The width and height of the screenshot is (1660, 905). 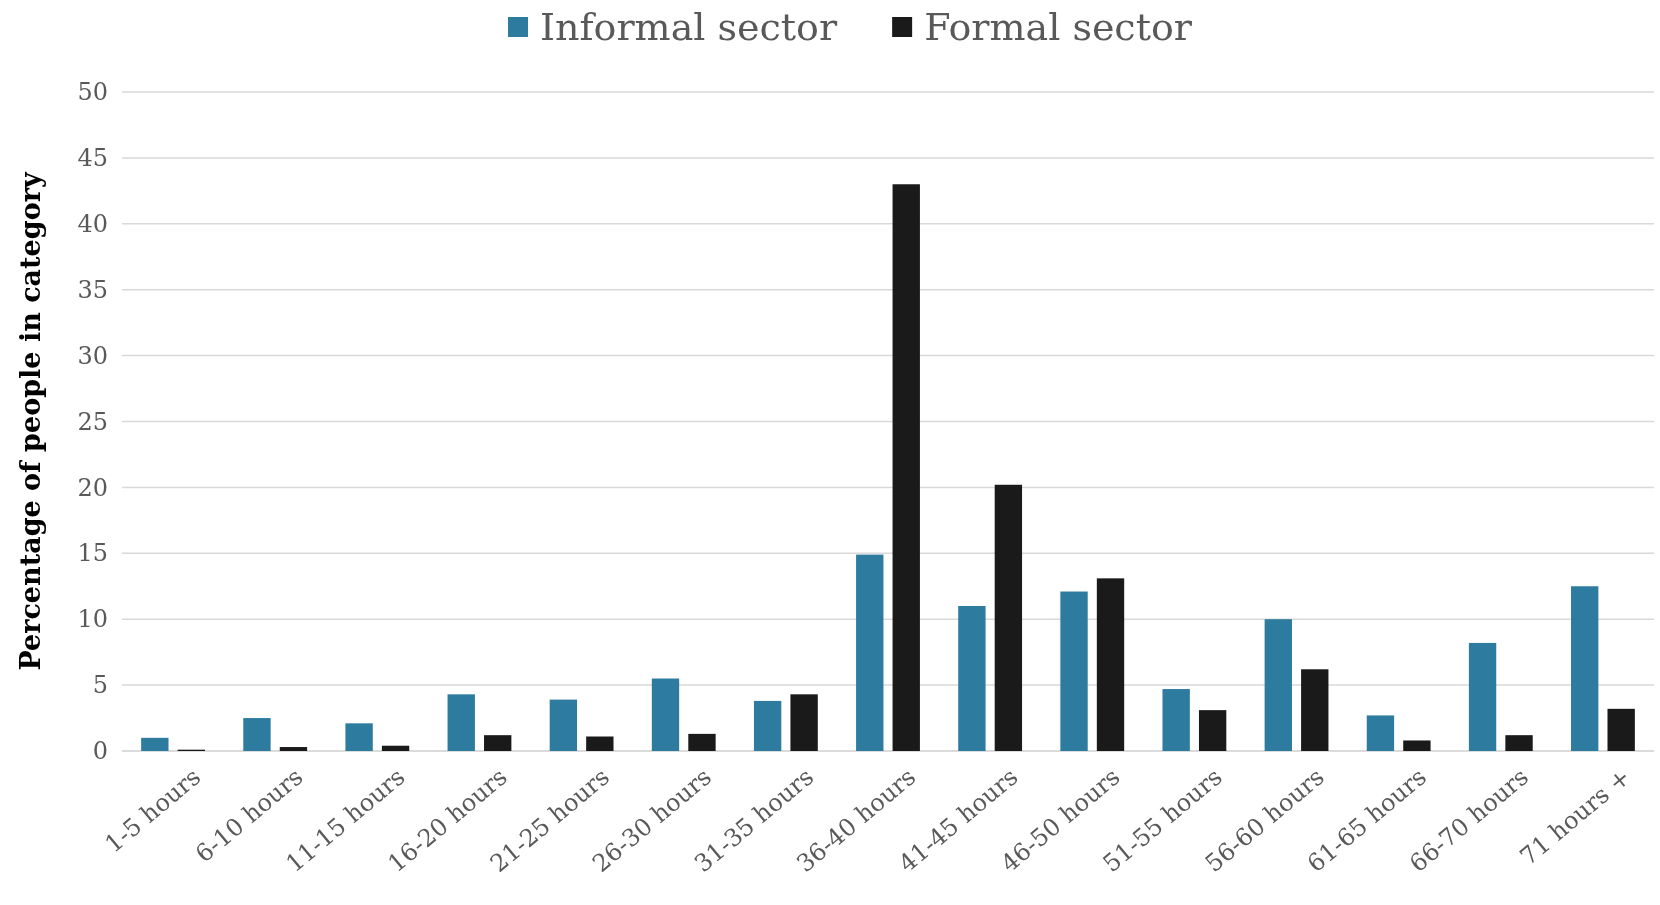 I want to click on y-tick-label: 15, so click(x=92, y=553).